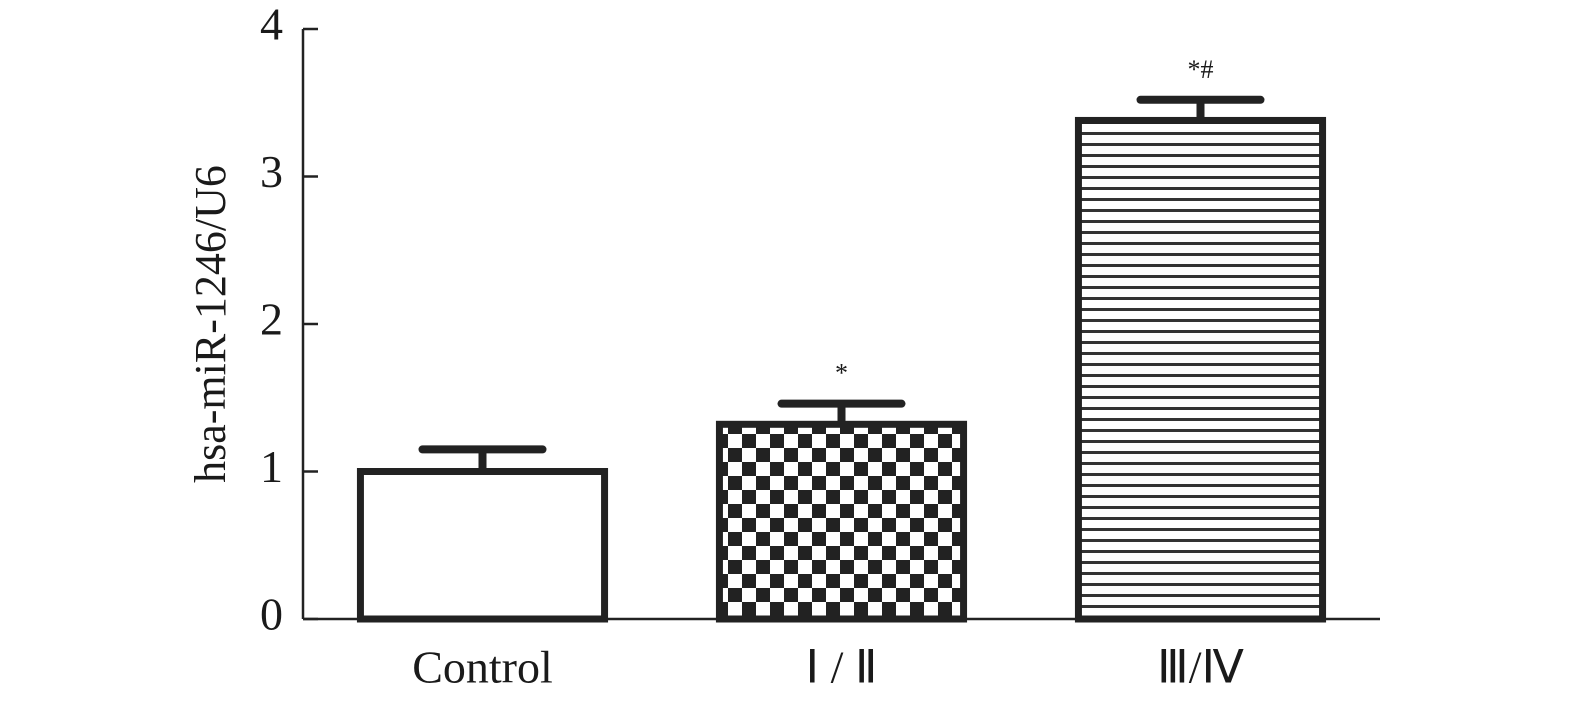 This screenshot has width=1575, height=711. I want to click on y-tick-label: 4, so click(271, 25).